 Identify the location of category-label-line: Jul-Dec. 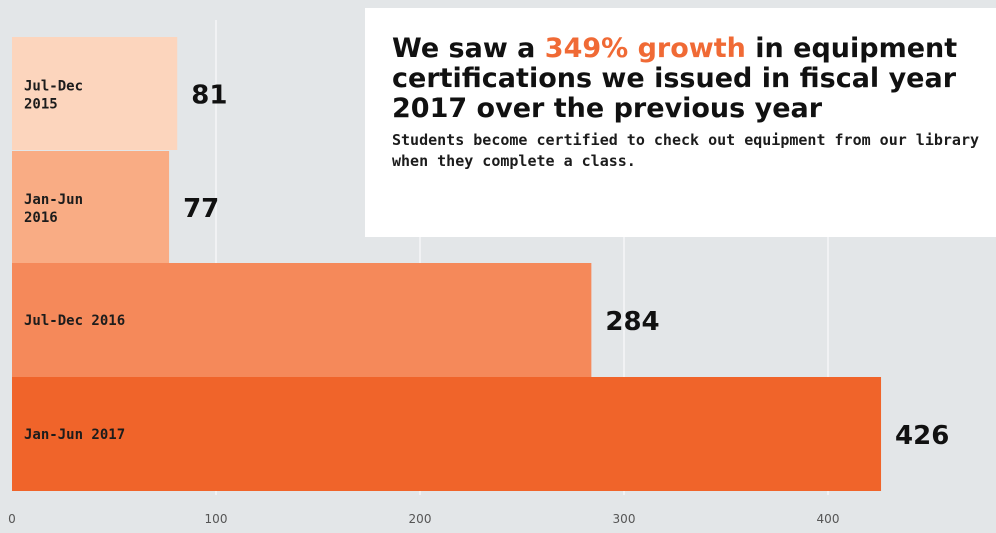
(53, 87).